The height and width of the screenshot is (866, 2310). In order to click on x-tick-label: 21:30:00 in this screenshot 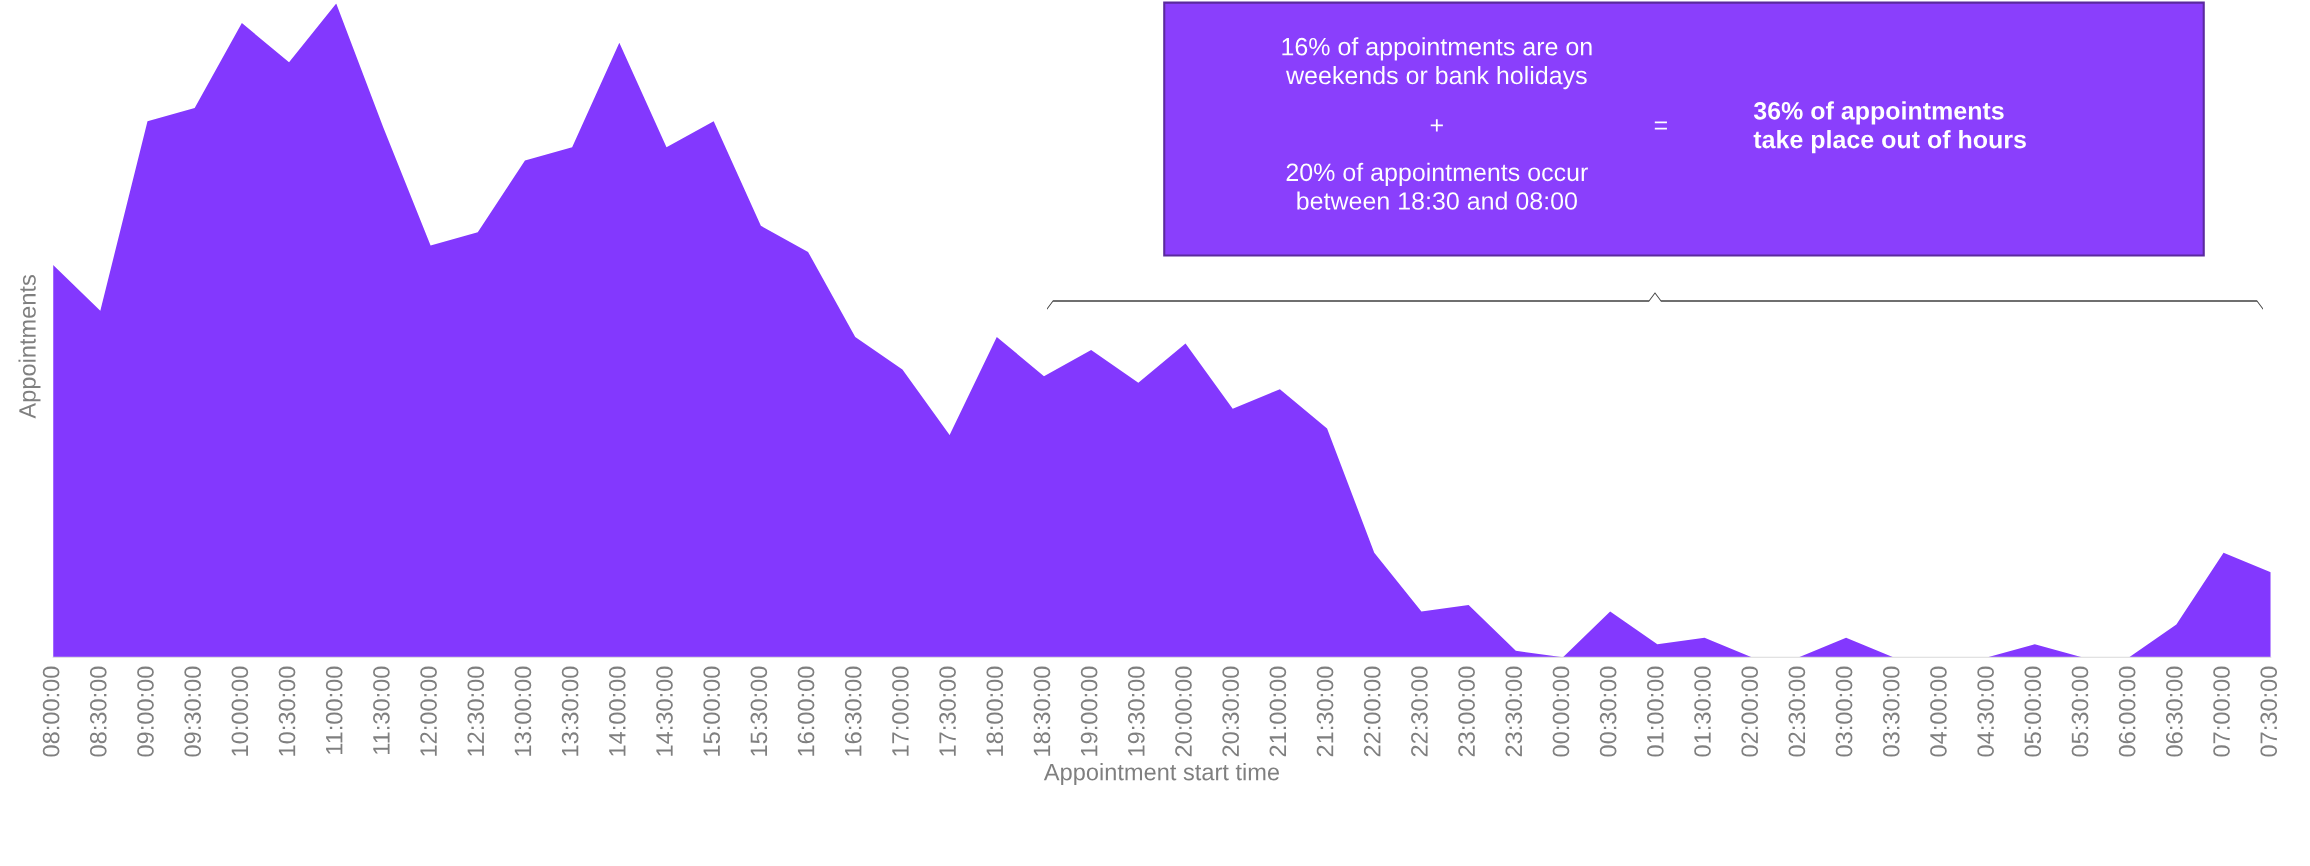, I will do `click(1325, 711)`.